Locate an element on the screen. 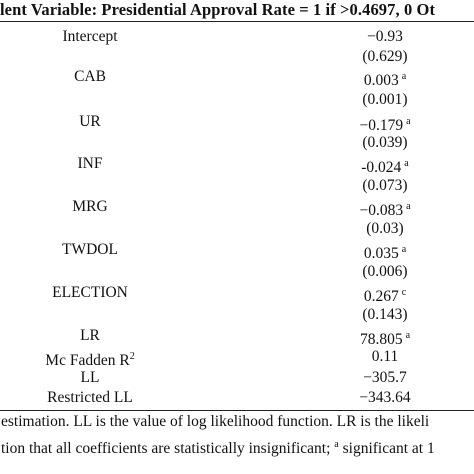 The height and width of the screenshot is (474, 474). row-label: Restricted LL is located at coordinates (90, 397).